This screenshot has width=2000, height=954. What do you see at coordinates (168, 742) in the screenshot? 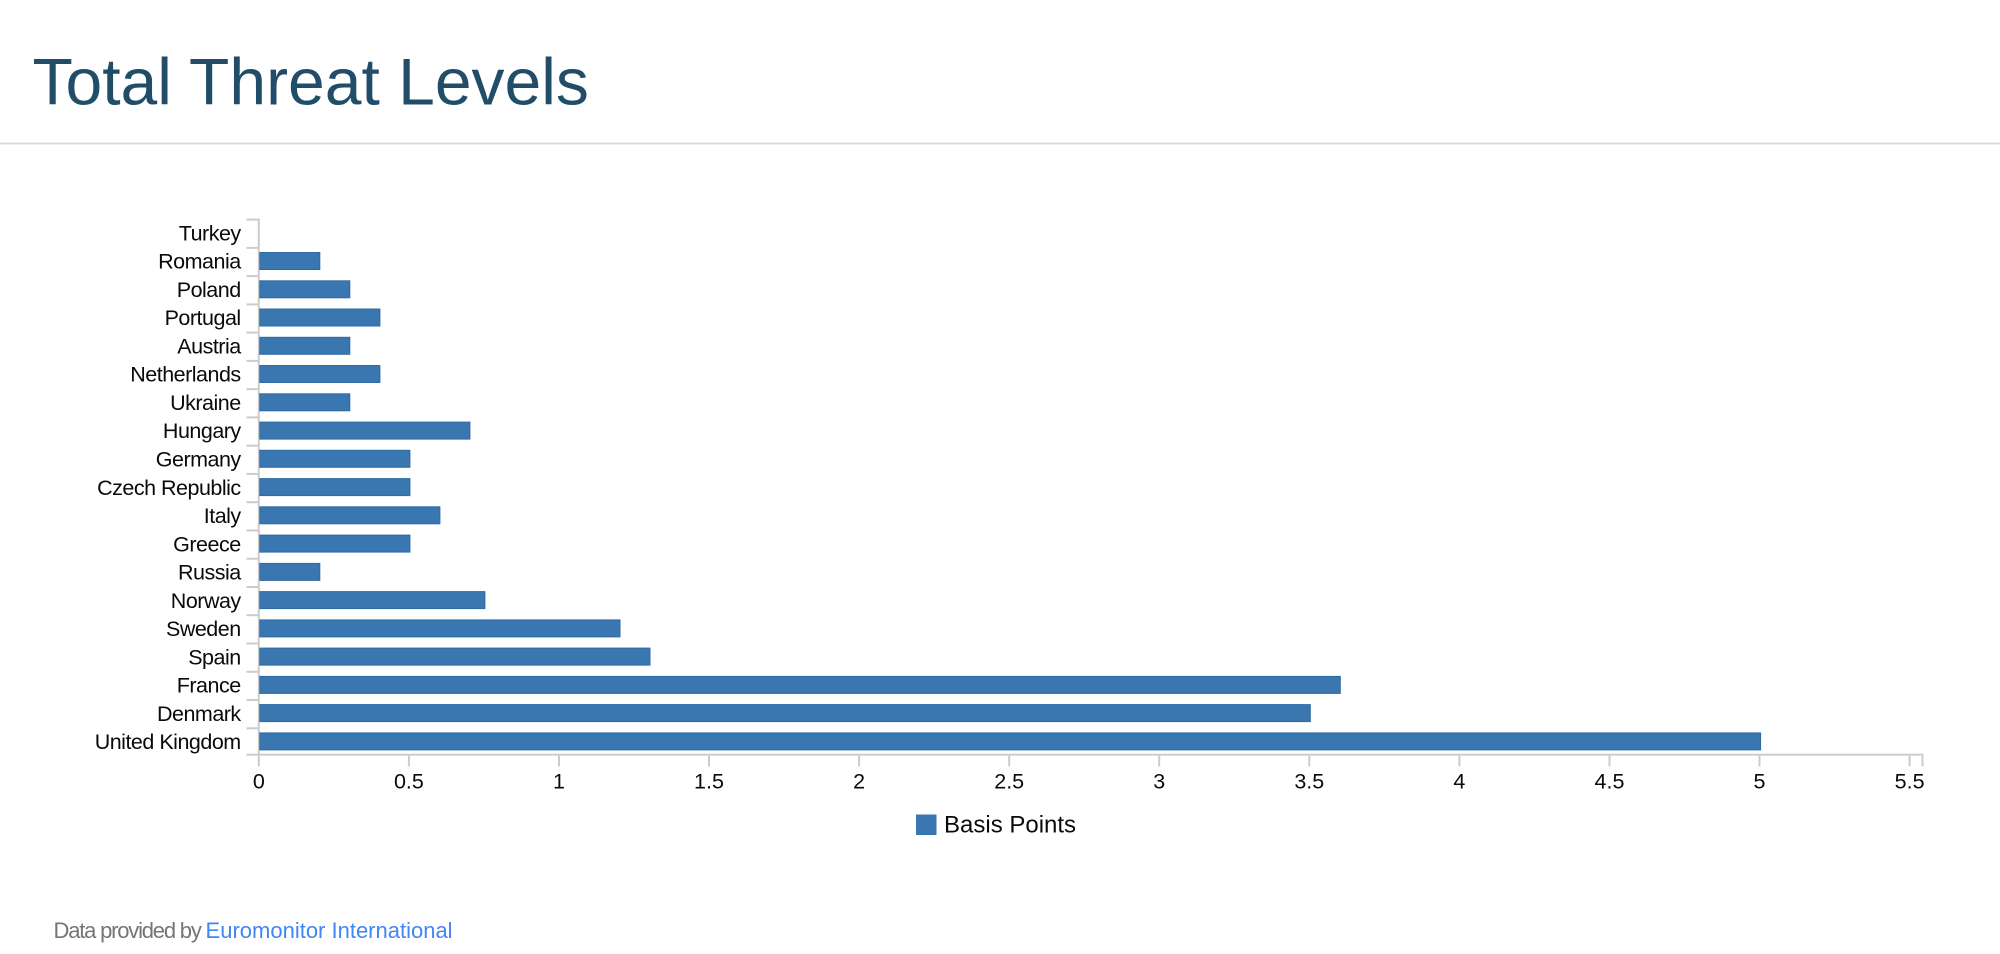
I see `svg-text: United Kingdom` at bounding box center [168, 742].